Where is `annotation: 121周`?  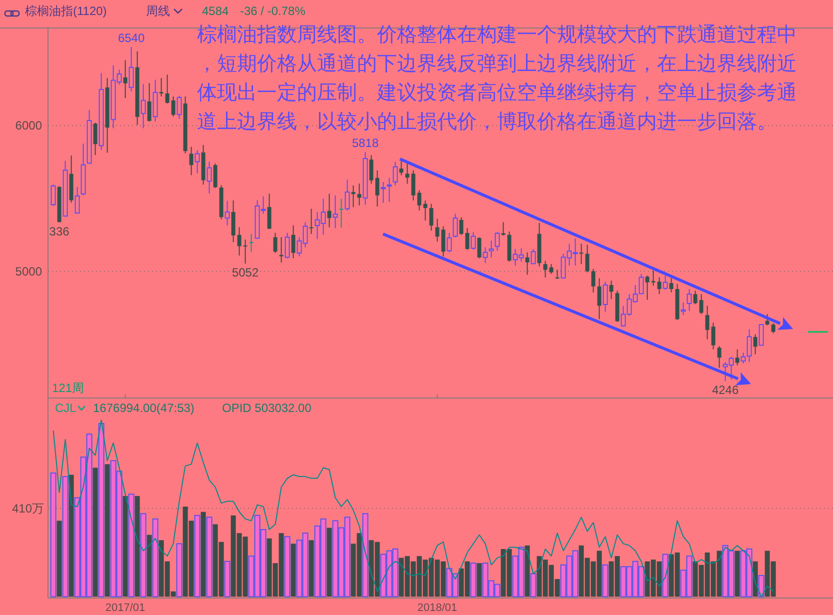 annotation: 121周 is located at coordinates (68, 388).